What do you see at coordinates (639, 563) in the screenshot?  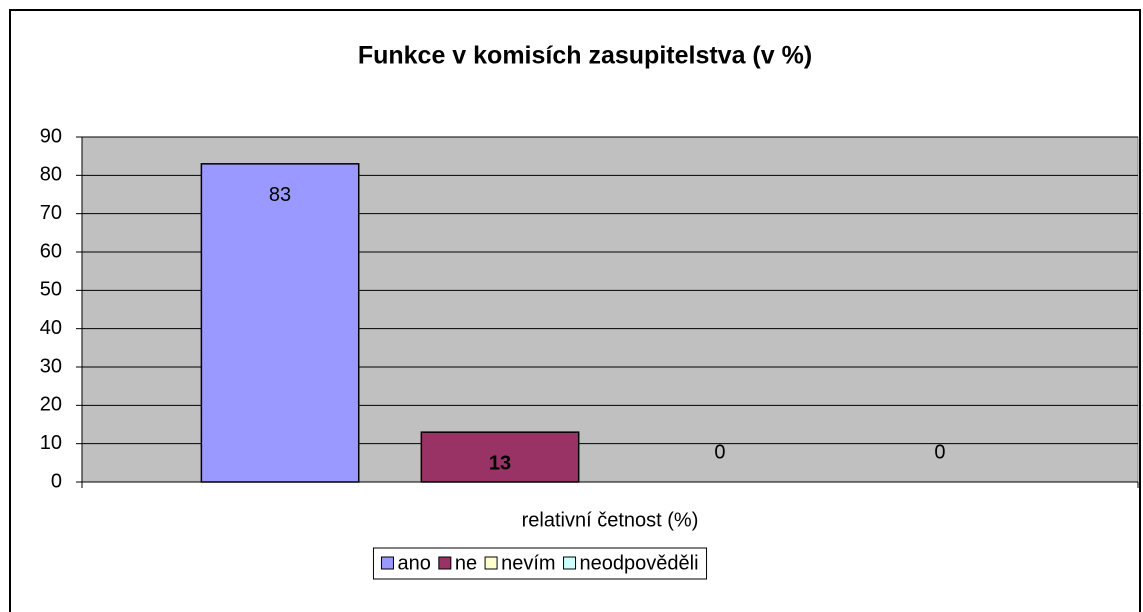 I see `legend-label: neodpověděli` at bounding box center [639, 563].